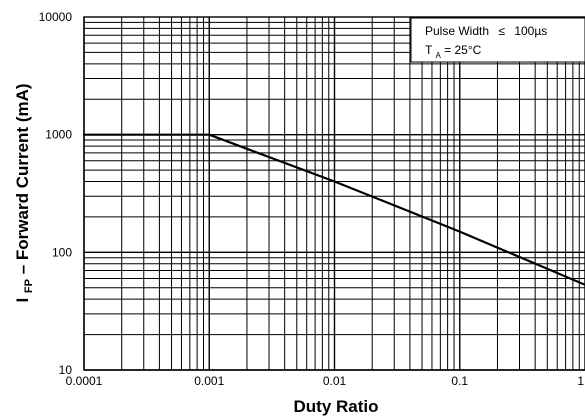 The width and height of the screenshot is (585, 419). What do you see at coordinates (453, 52) in the screenshot?
I see `annotation-line-2: T A = 25°C` at bounding box center [453, 52].